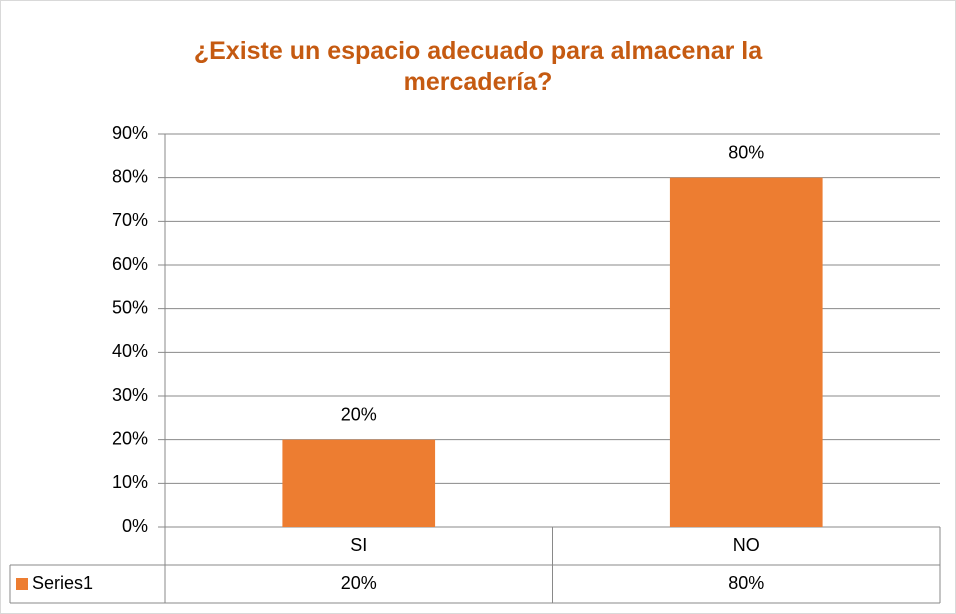  What do you see at coordinates (130, 482) in the screenshot?
I see `y-tick-label: 10%` at bounding box center [130, 482].